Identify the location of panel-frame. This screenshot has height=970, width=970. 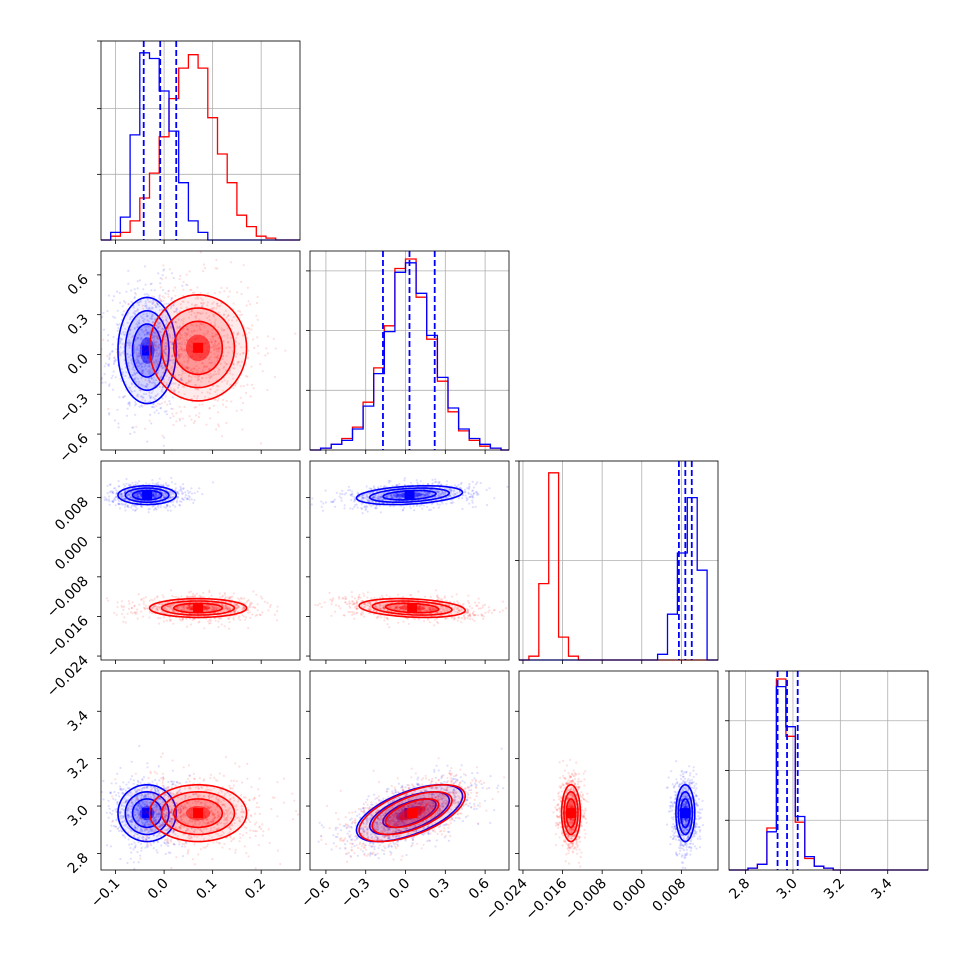
(409, 350).